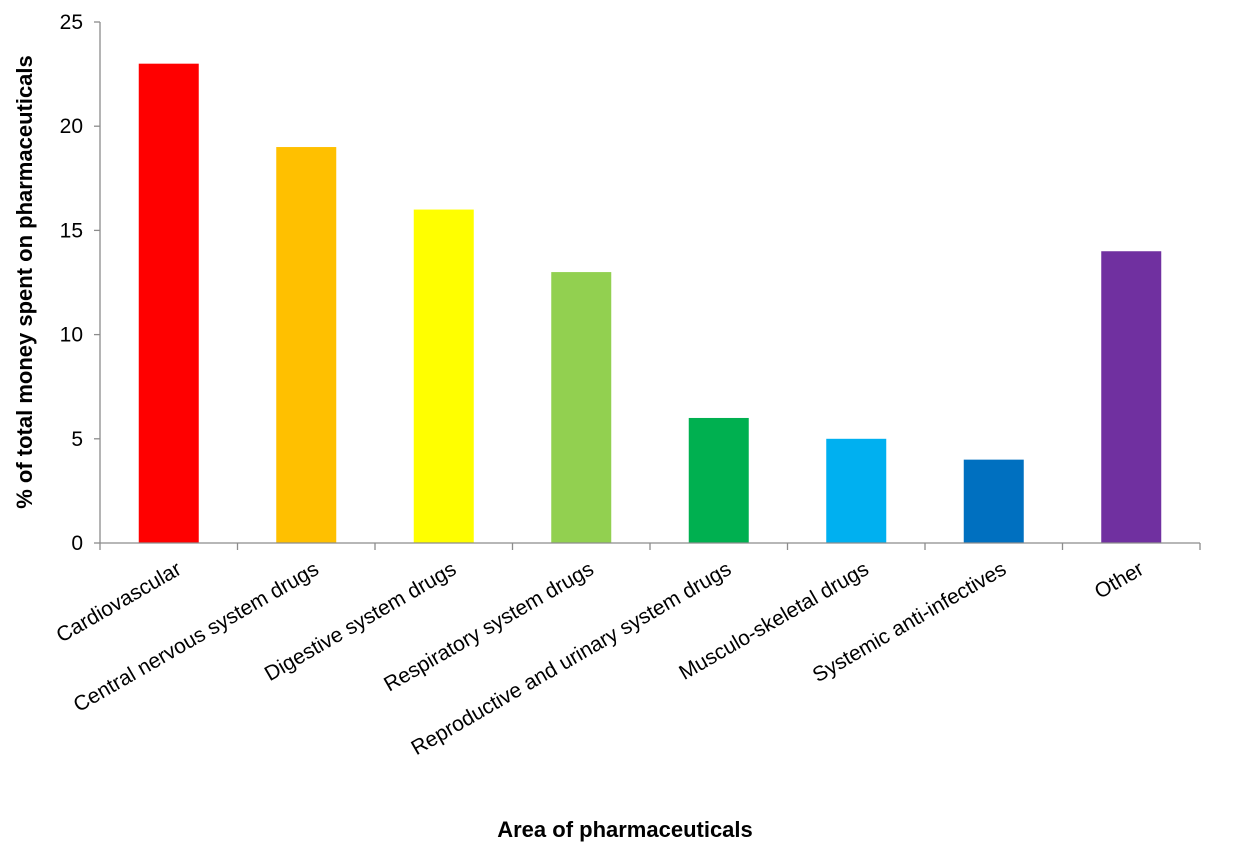 The width and height of the screenshot is (1233, 843). What do you see at coordinates (71, 126) in the screenshot?
I see `y-tick-label: 20` at bounding box center [71, 126].